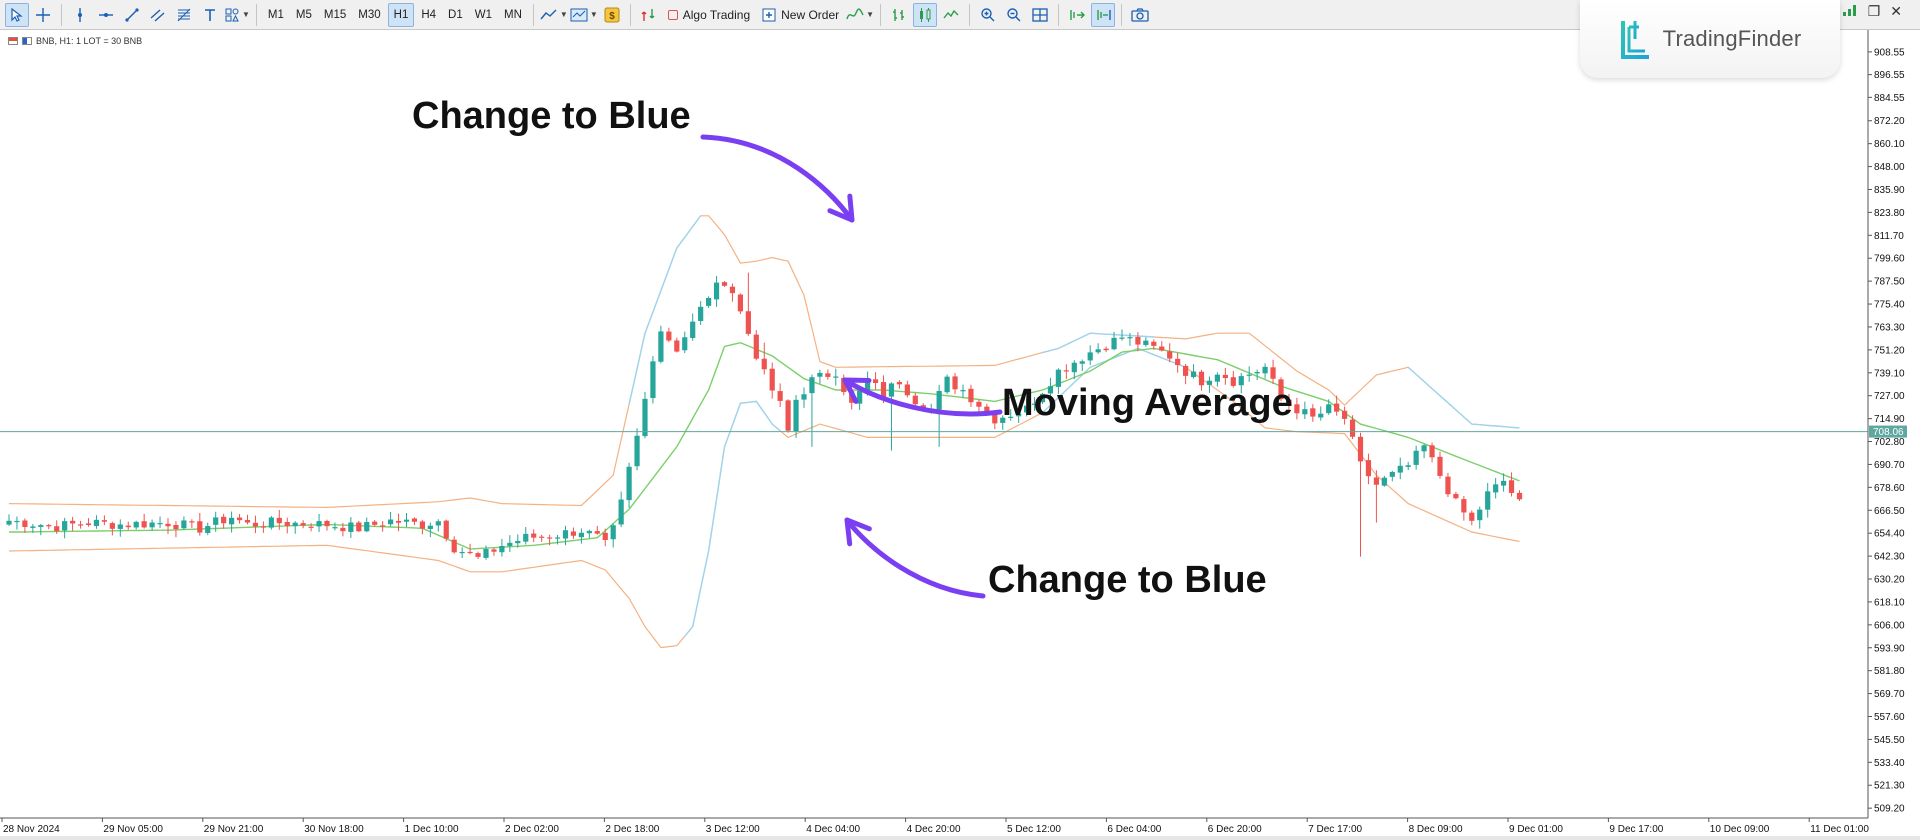 Image resolution: width=1920 pixels, height=840 pixels. I want to click on timeframe-mn-button: MN, so click(513, 14).